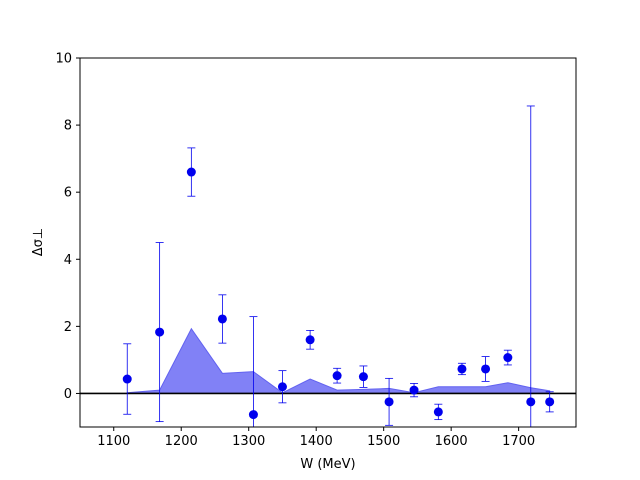  I want to click on x-tick-label: 1300, so click(248, 441).